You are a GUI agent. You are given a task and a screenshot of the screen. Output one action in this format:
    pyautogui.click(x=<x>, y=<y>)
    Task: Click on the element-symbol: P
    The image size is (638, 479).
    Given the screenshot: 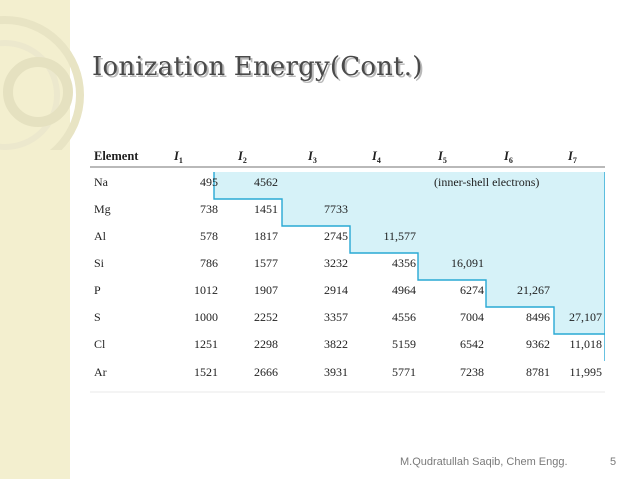 What is the action you would take?
    pyautogui.click(x=97, y=290)
    